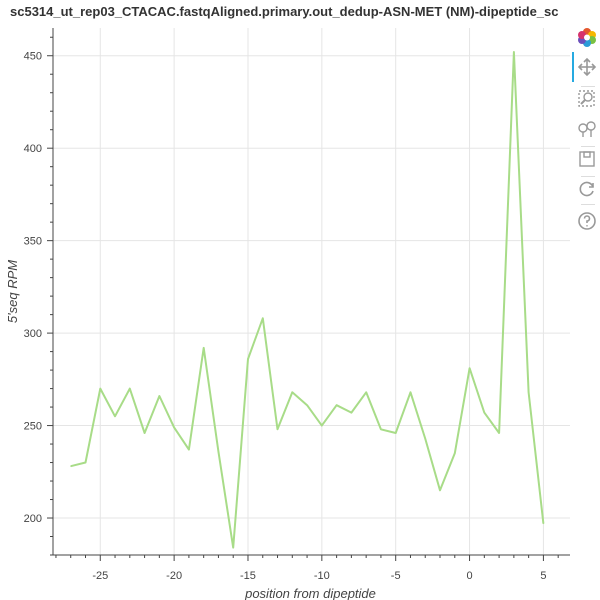 The height and width of the screenshot is (600, 600). I want to click on y-tick-label: 300, so click(33, 334).